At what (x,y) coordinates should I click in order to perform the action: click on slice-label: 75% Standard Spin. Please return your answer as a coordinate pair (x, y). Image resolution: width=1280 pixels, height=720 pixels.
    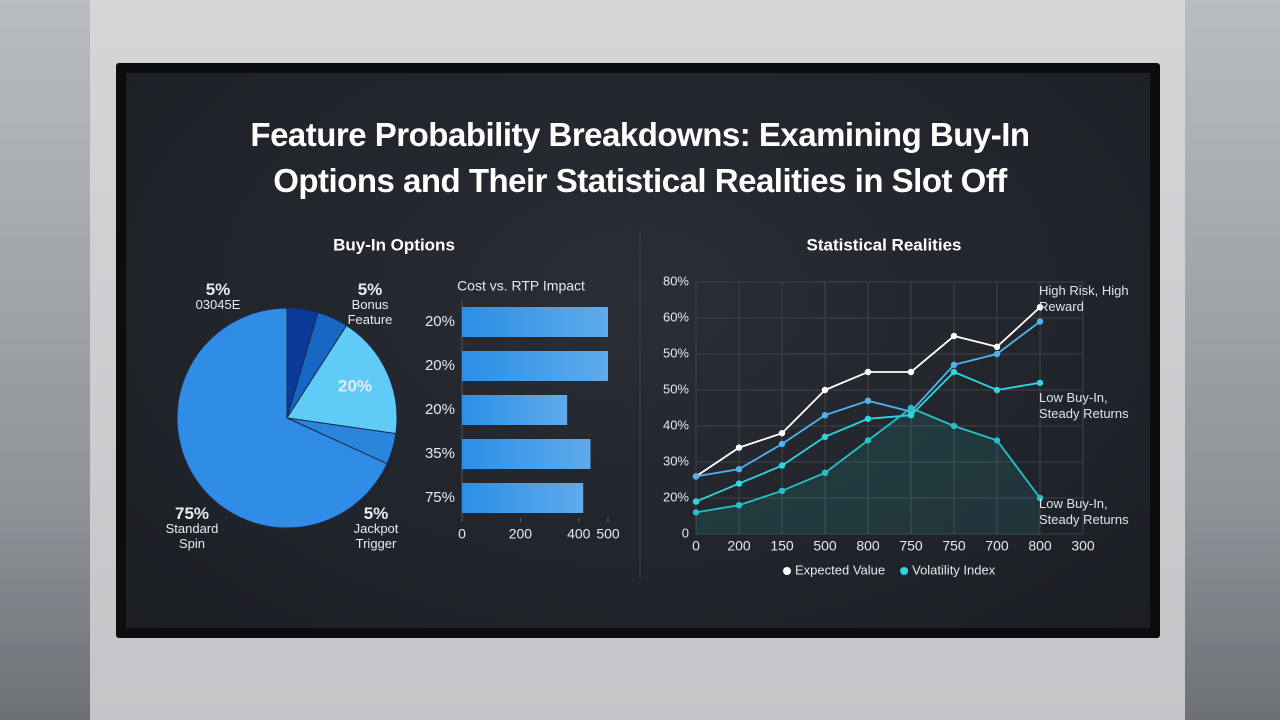
    Looking at the image, I should click on (192, 527).